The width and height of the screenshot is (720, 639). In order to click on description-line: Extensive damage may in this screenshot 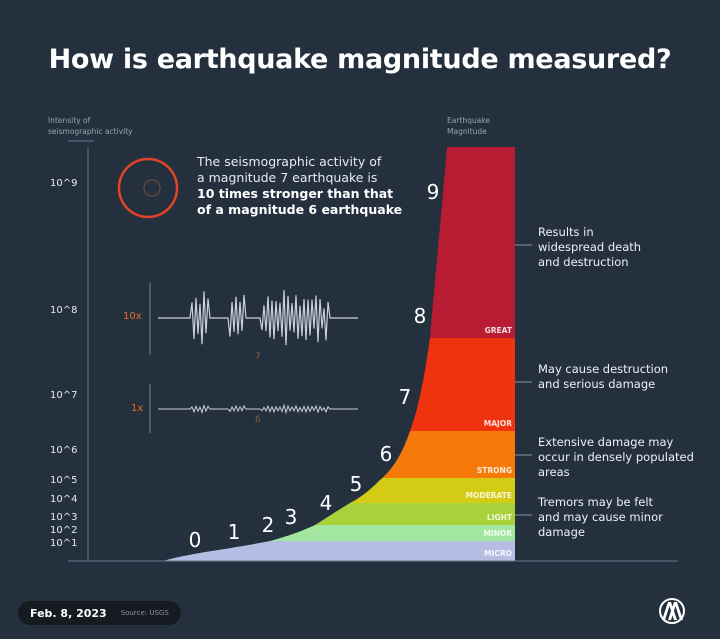, I will do `click(606, 442)`.